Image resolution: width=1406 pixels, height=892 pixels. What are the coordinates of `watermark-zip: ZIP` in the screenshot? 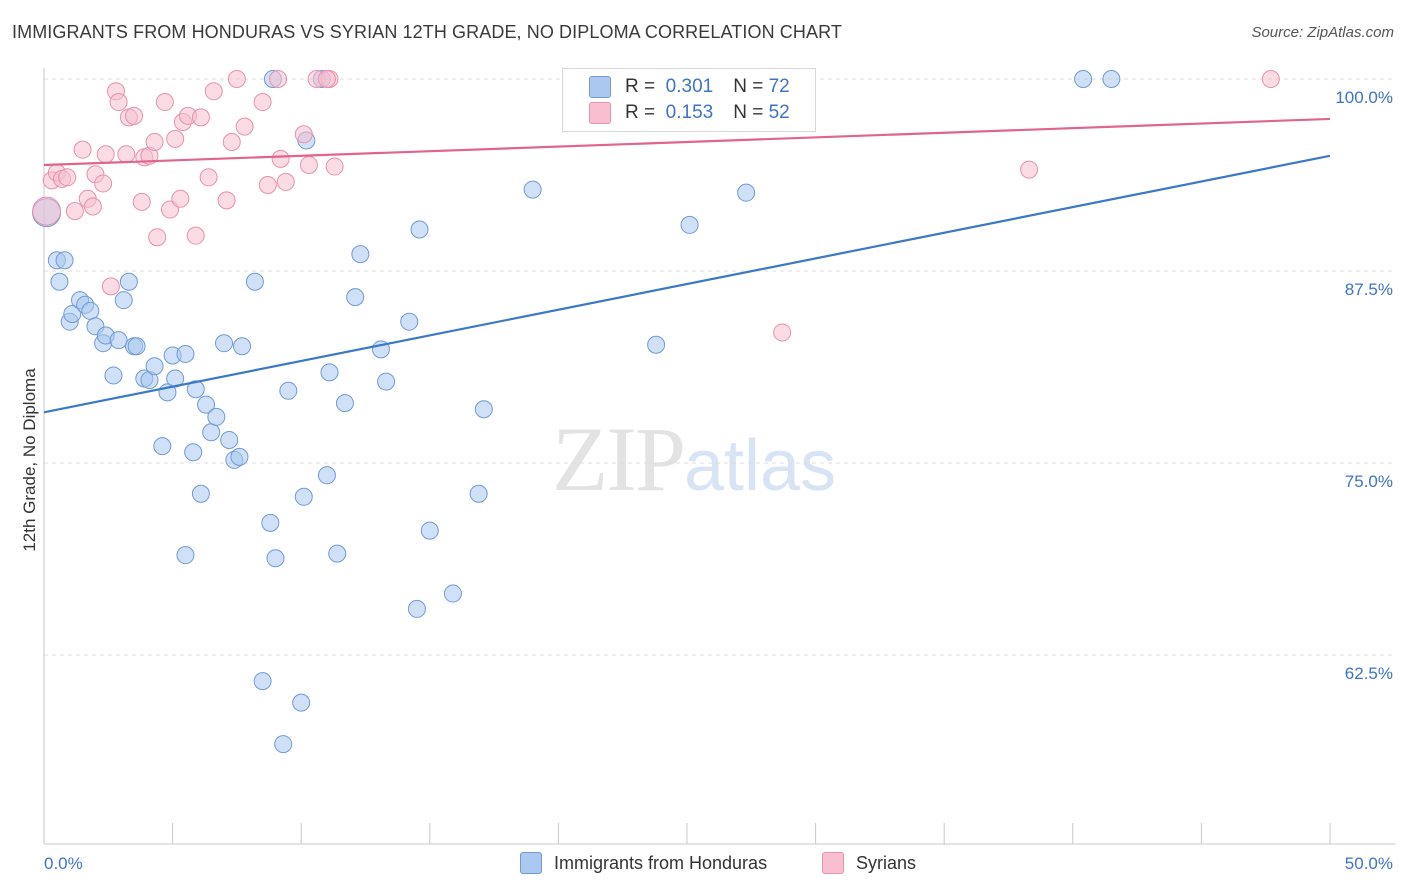 It's located at (619, 459).